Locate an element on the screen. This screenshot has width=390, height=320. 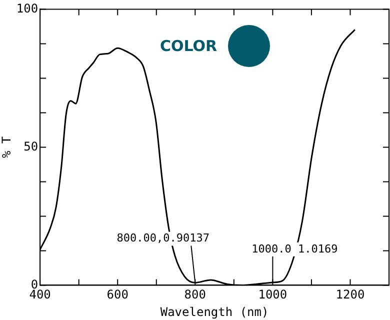
y-tick-label: 100 is located at coordinates (27, 8).